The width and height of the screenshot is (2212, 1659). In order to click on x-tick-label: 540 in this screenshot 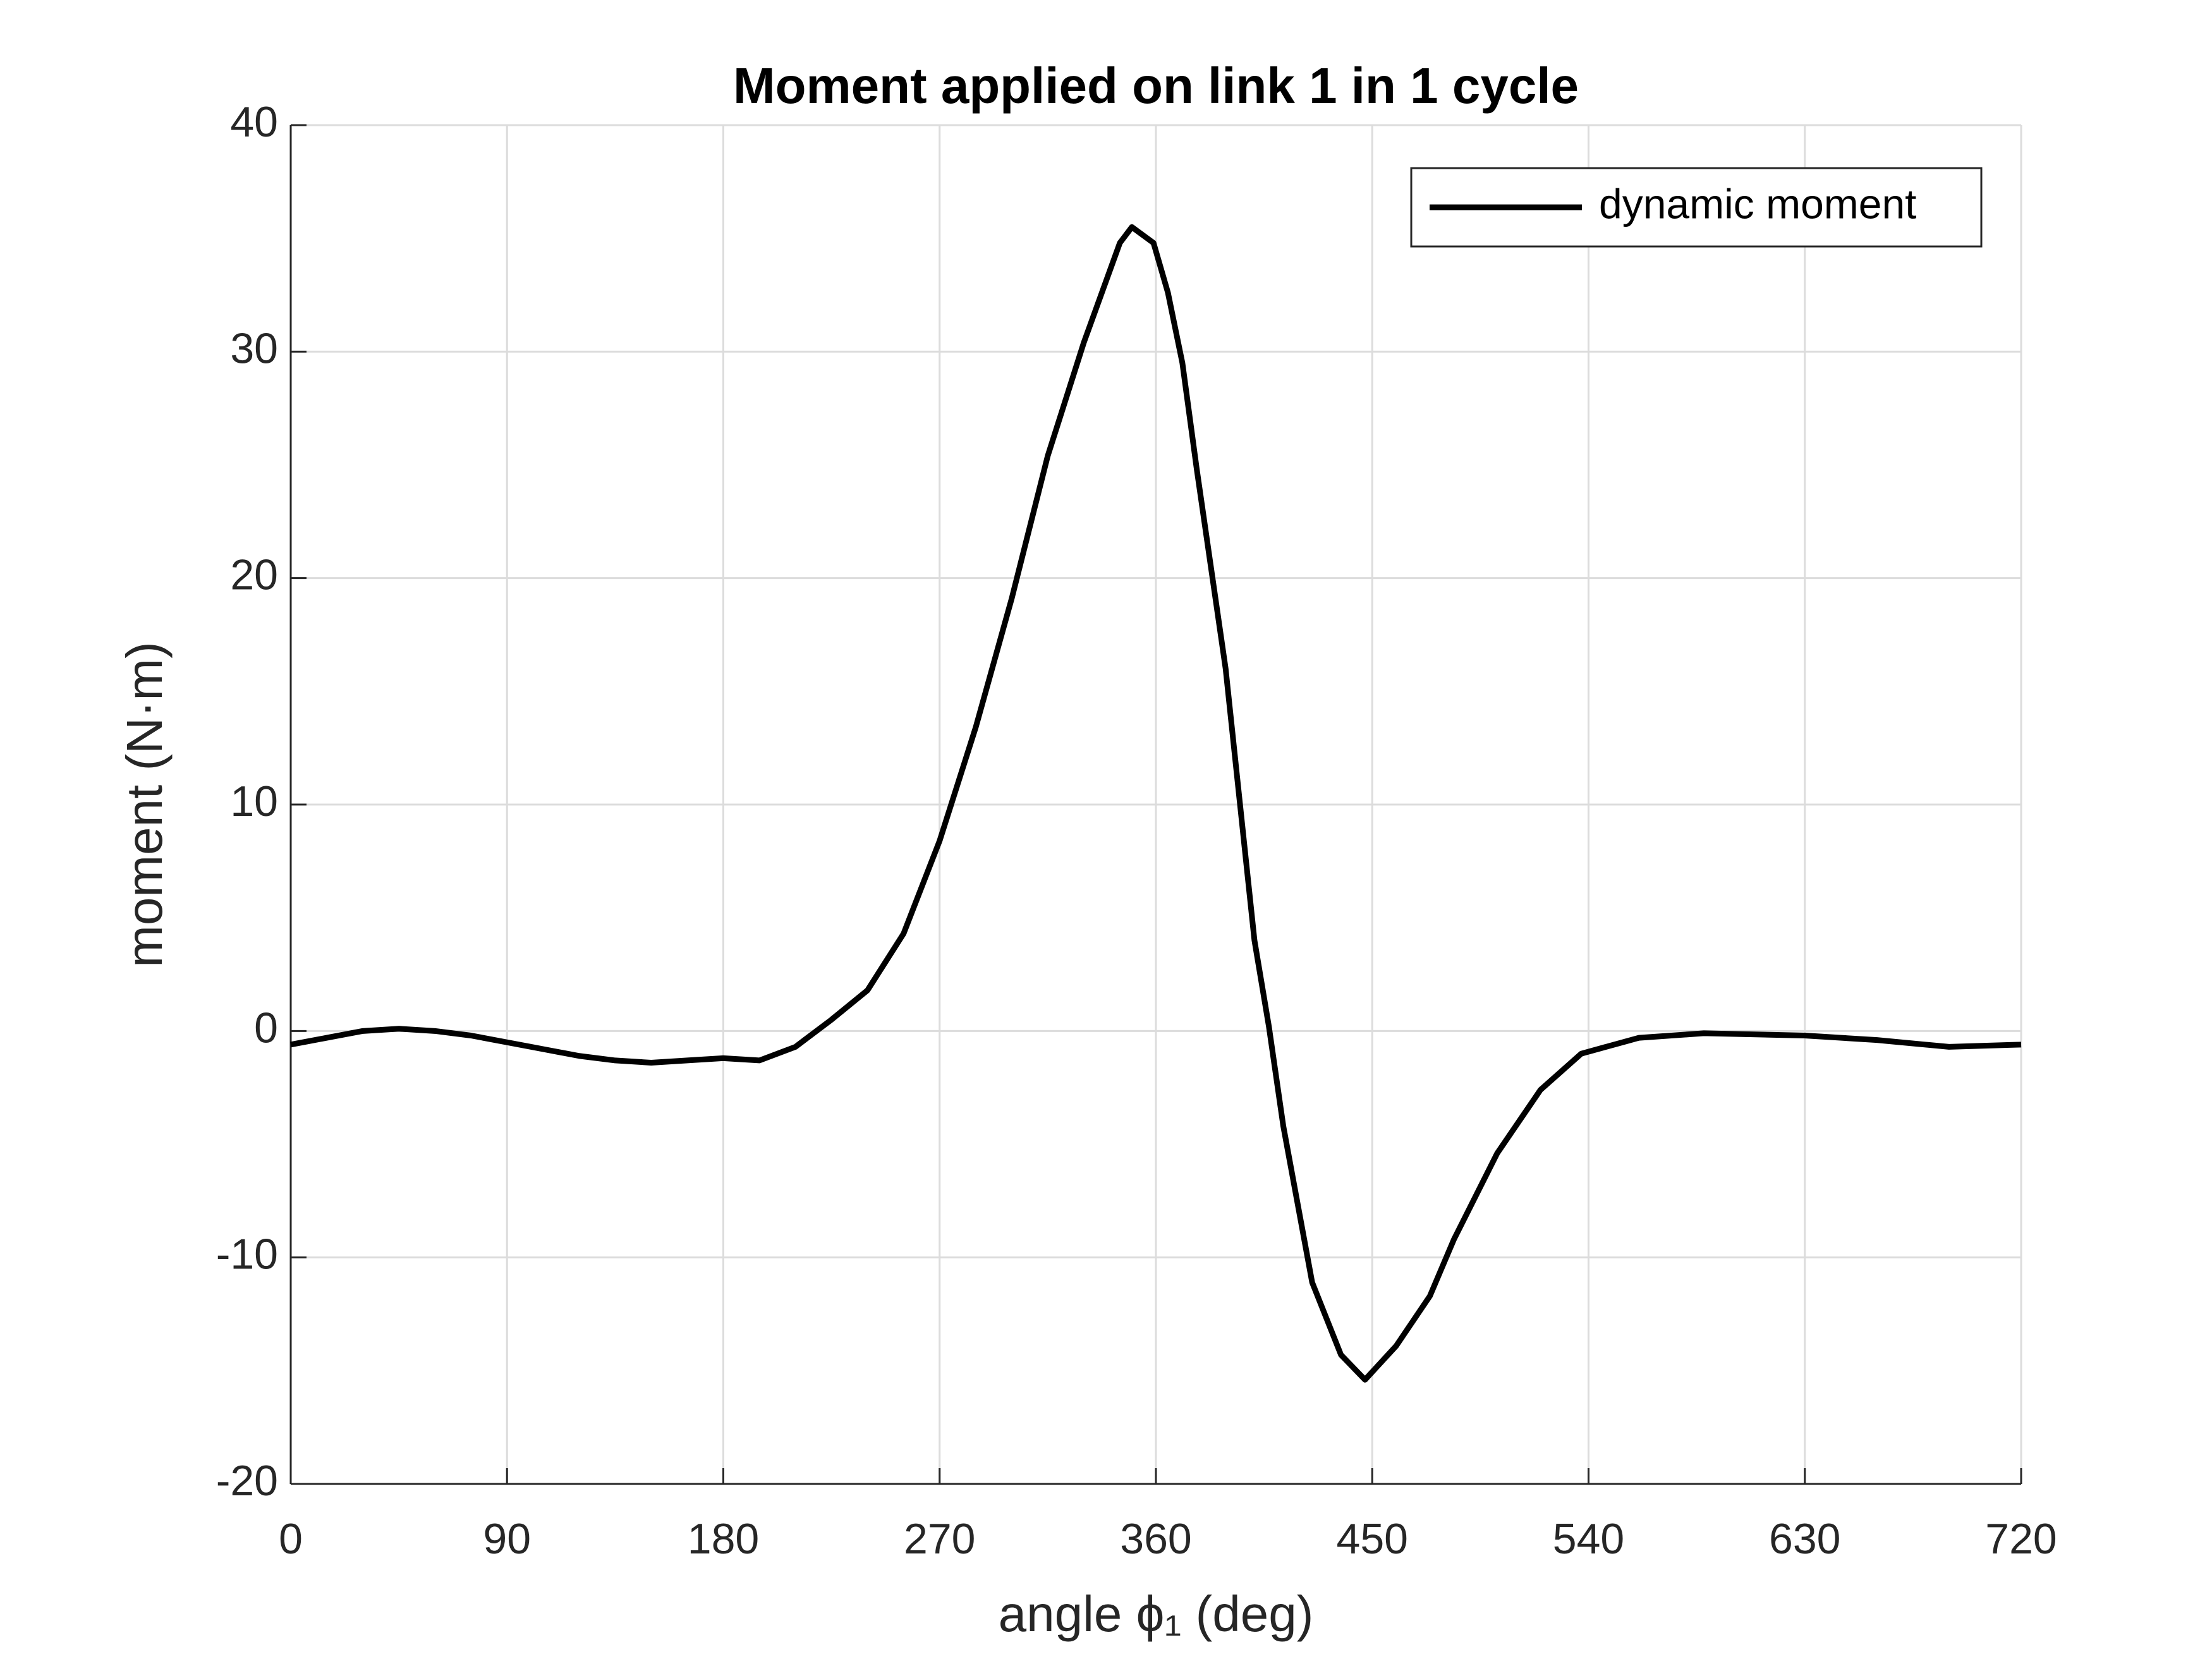, I will do `click(1588, 1539)`.